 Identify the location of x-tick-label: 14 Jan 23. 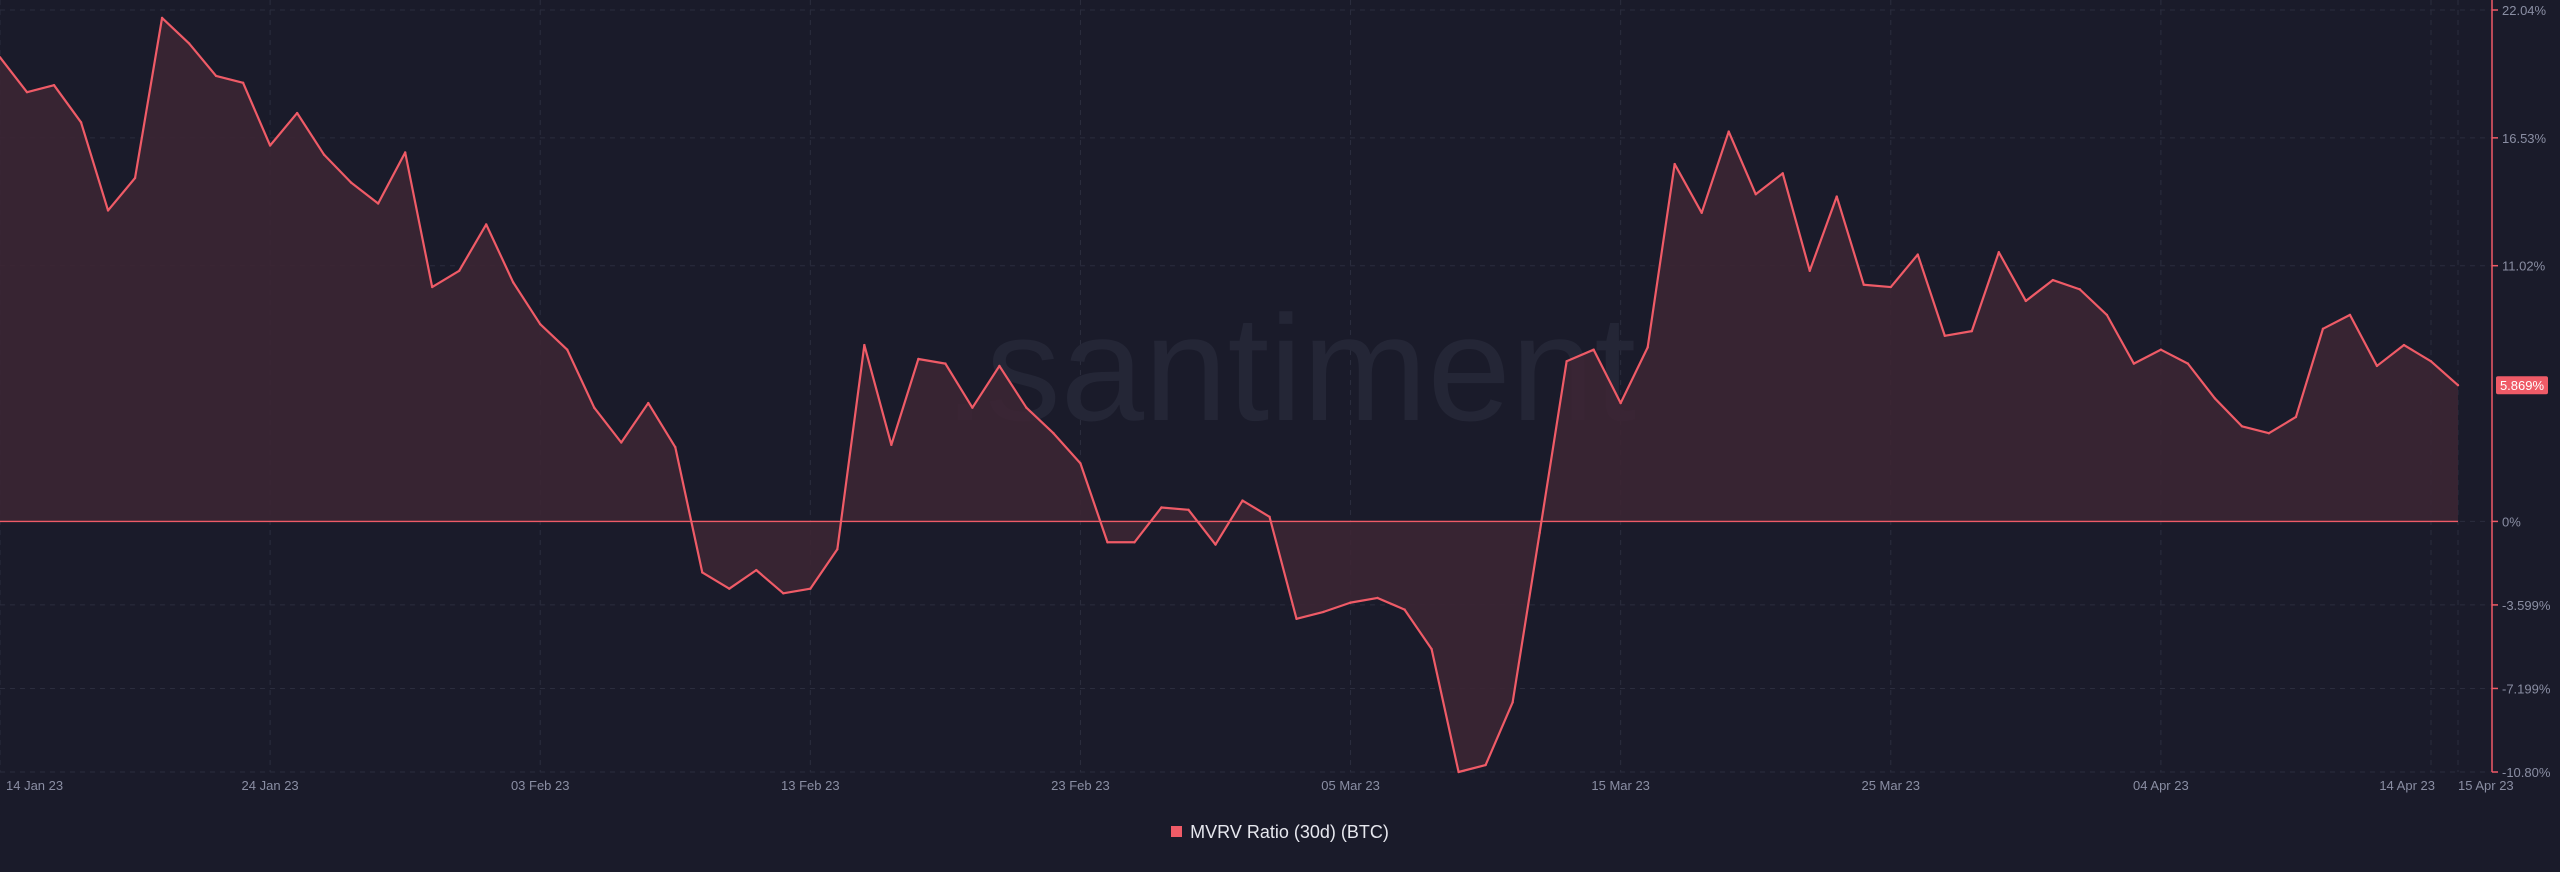
(34, 785).